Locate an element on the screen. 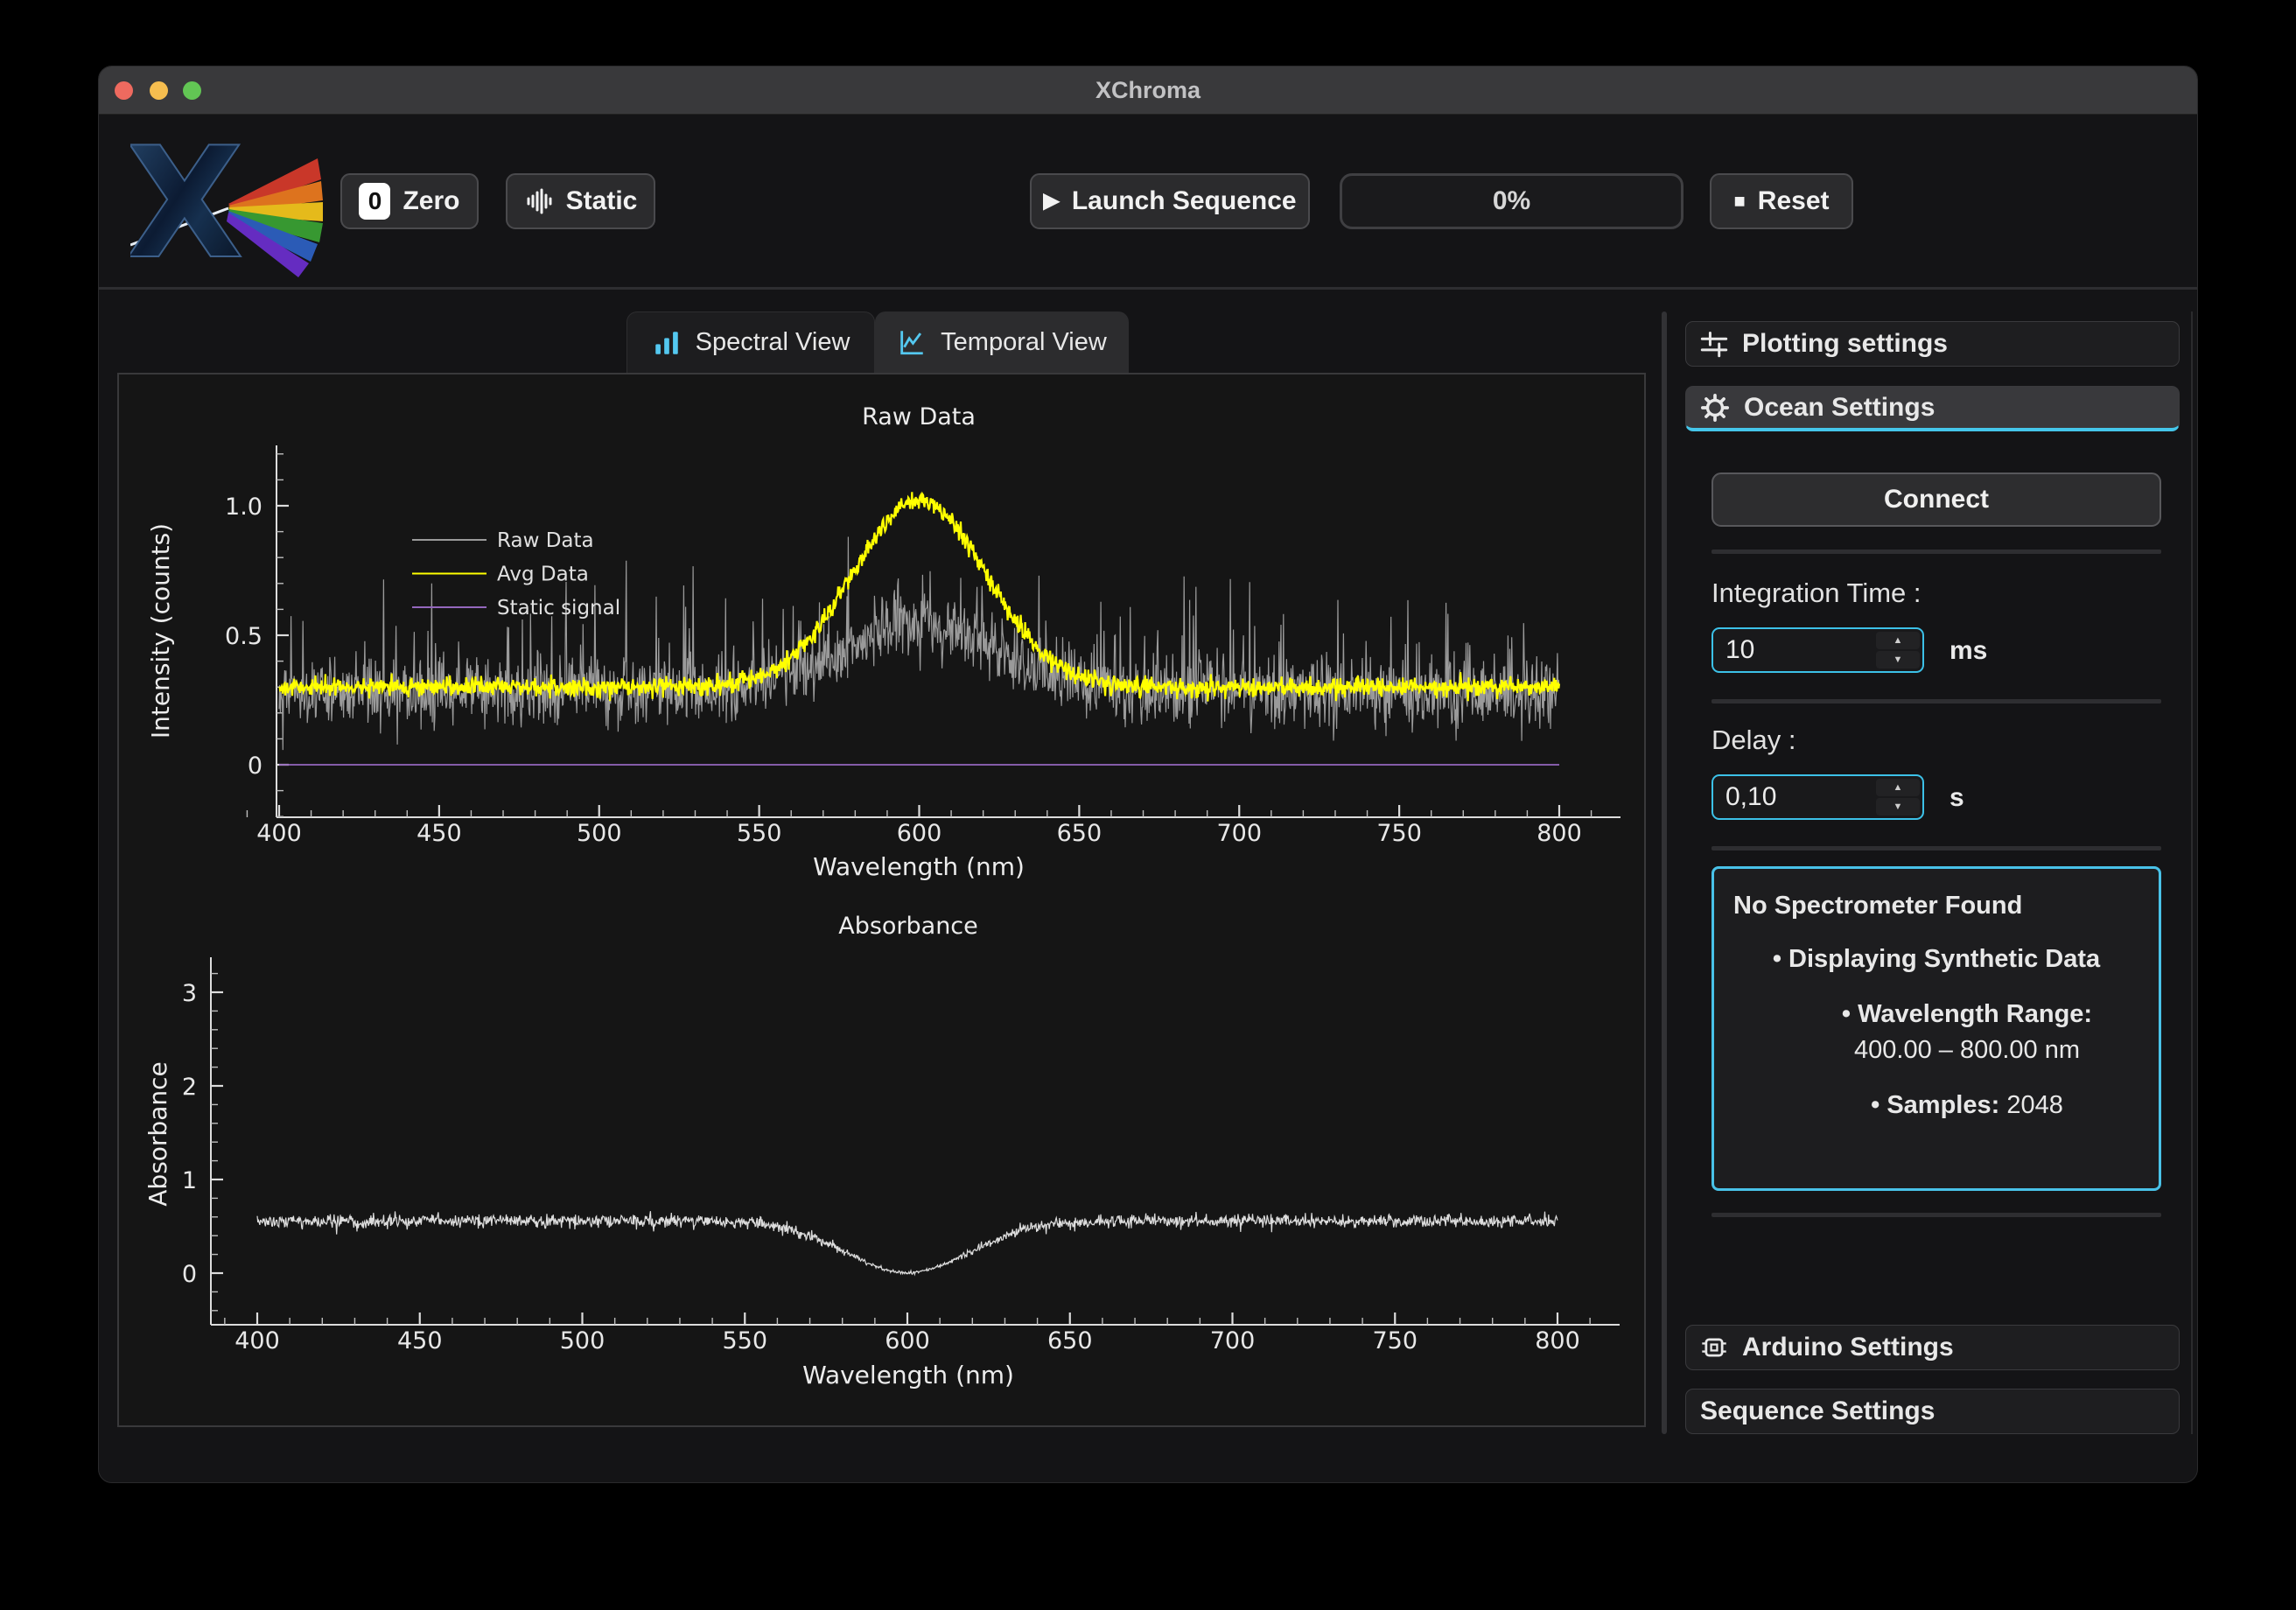  zero-button-label: Zero is located at coordinates (431, 200).